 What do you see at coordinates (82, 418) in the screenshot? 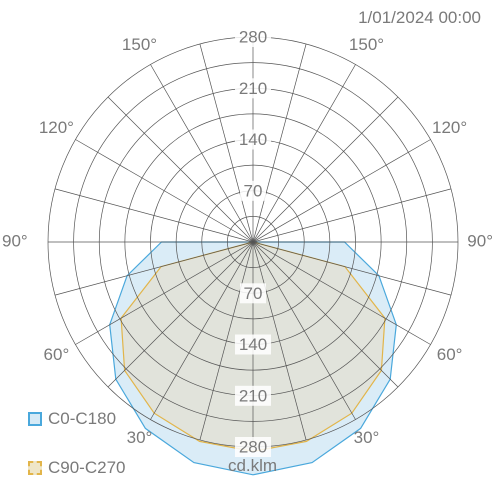
I see `legend-label-c0-c180: C0-C180` at bounding box center [82, 418].